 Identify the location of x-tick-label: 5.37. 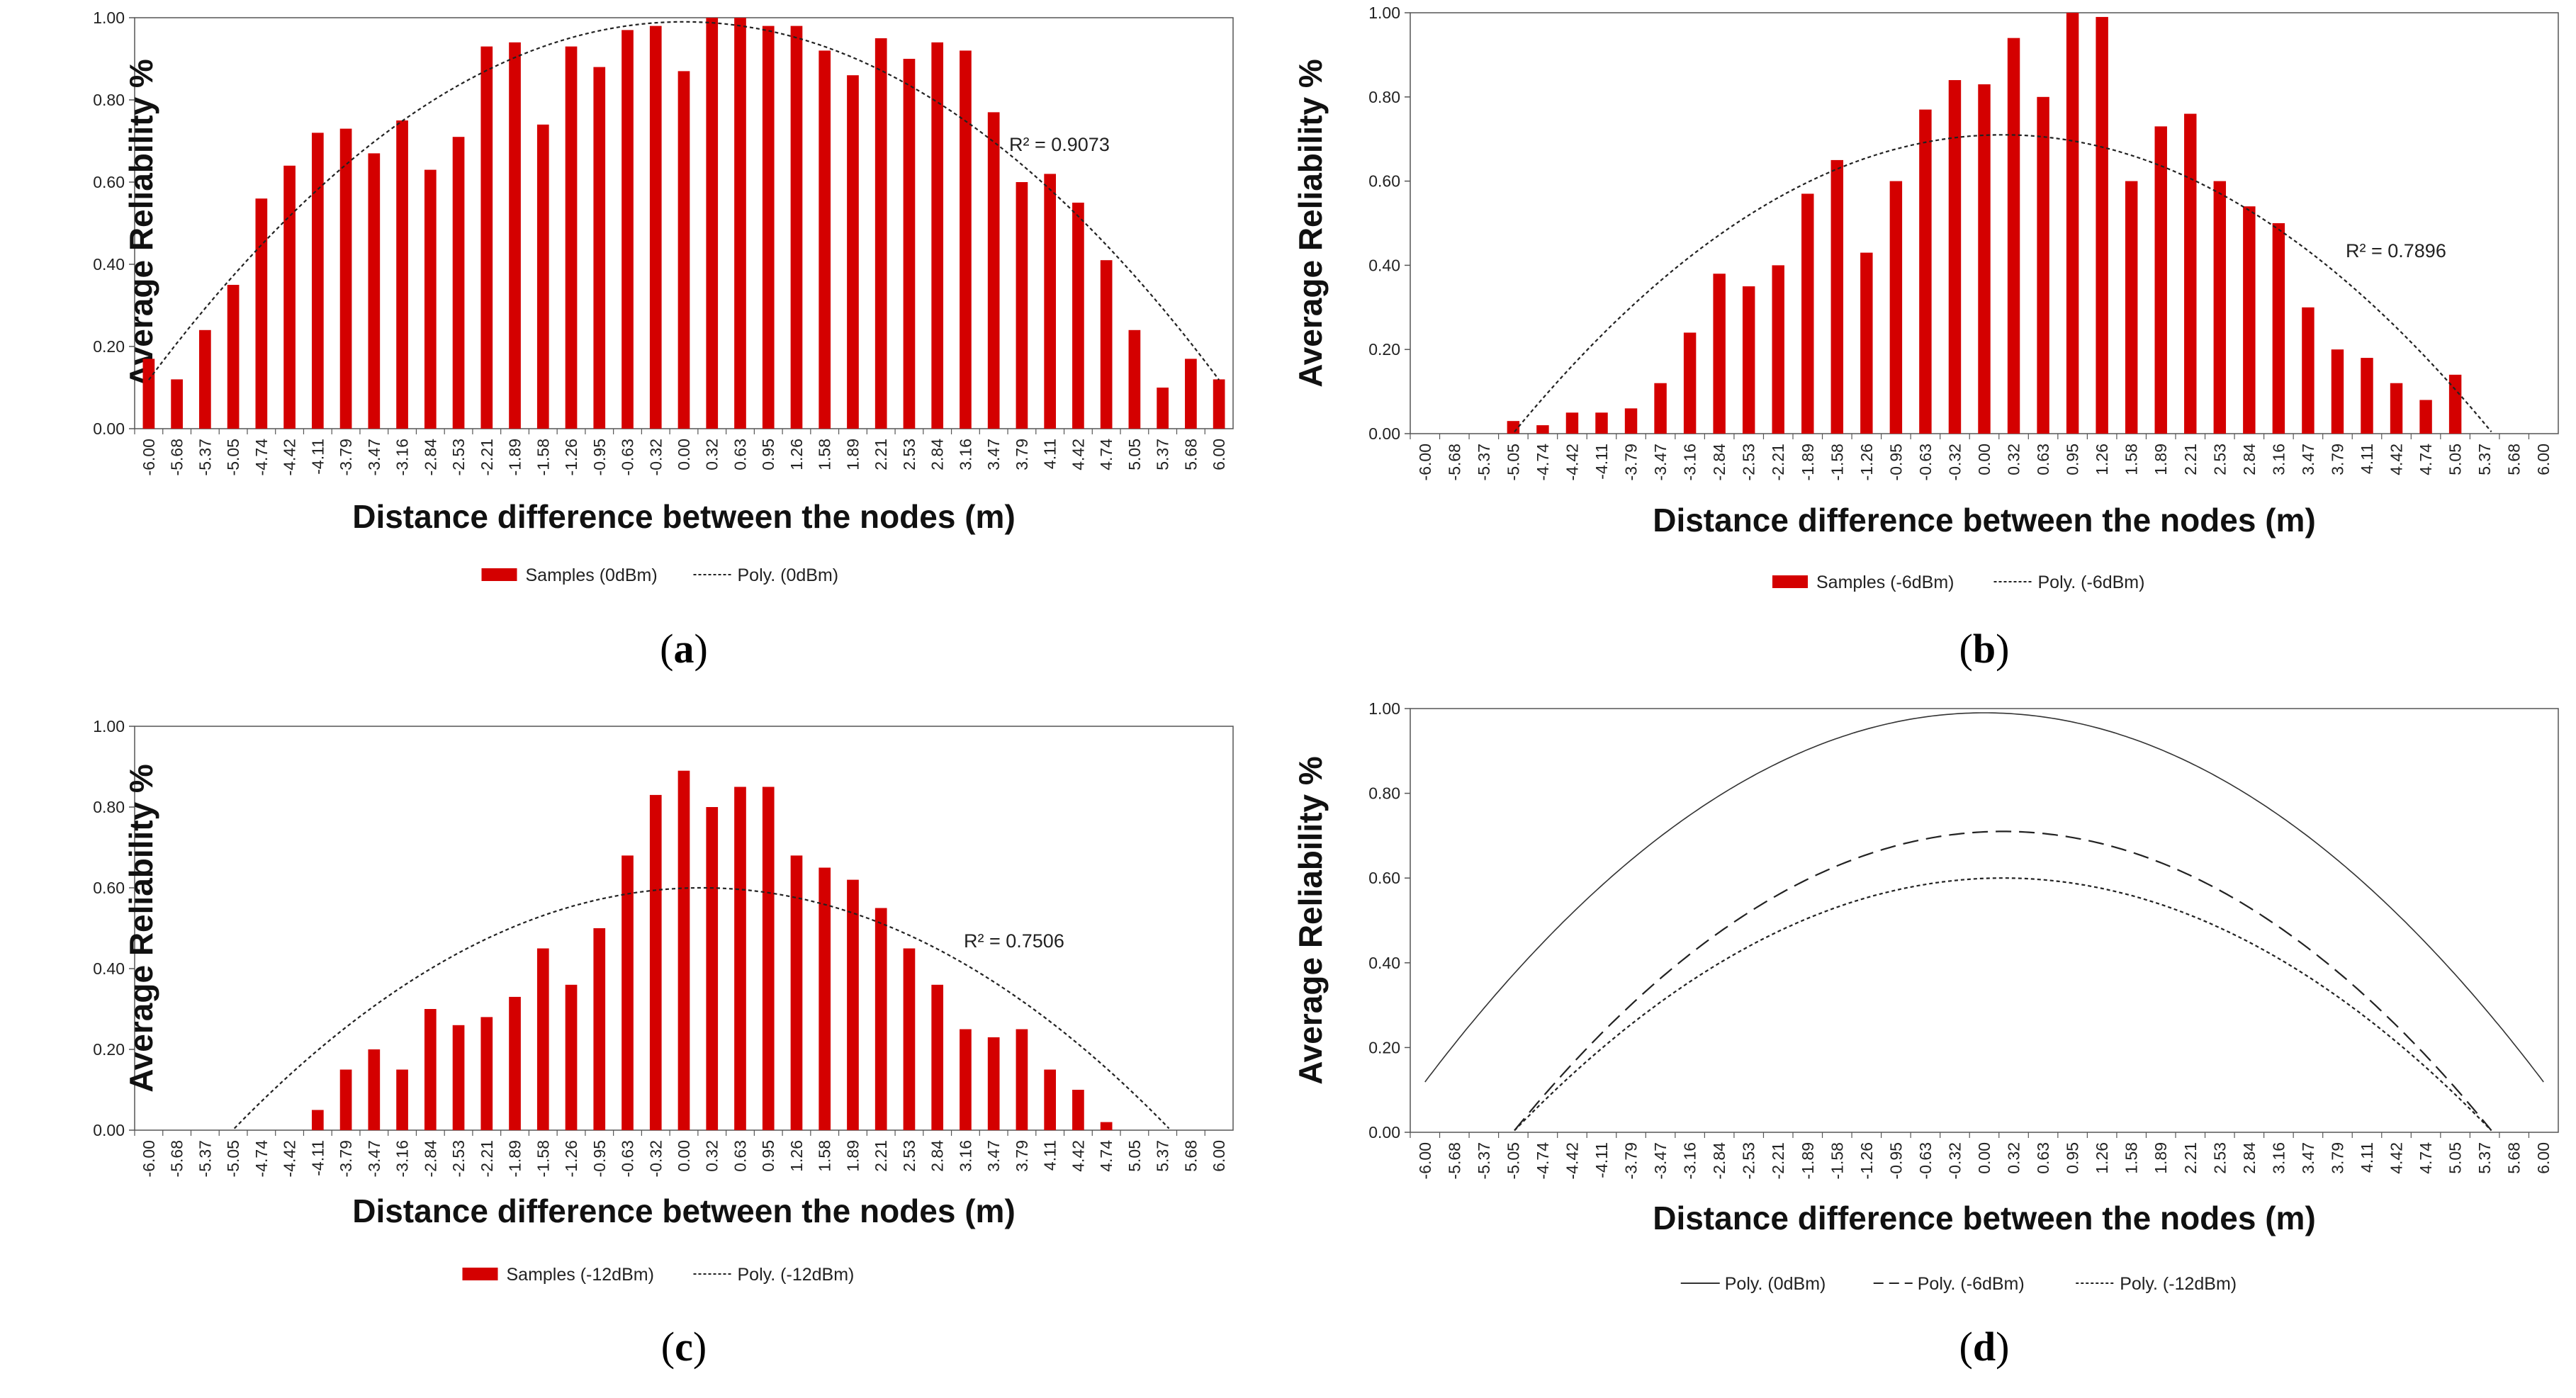
(1163, 454).